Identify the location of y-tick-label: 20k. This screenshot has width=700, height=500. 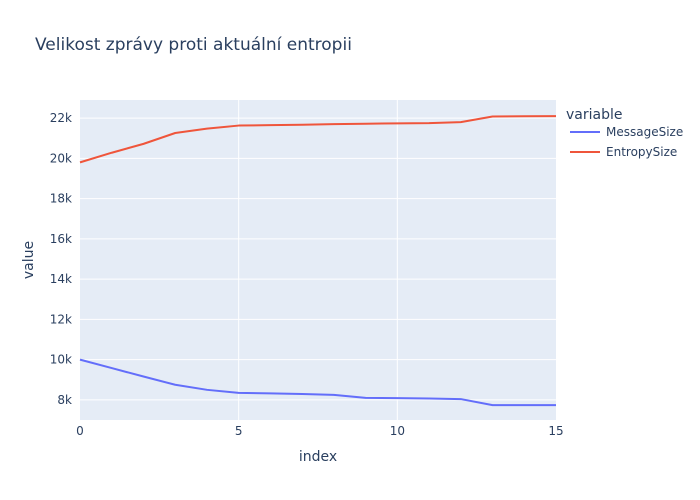
(61, 158).